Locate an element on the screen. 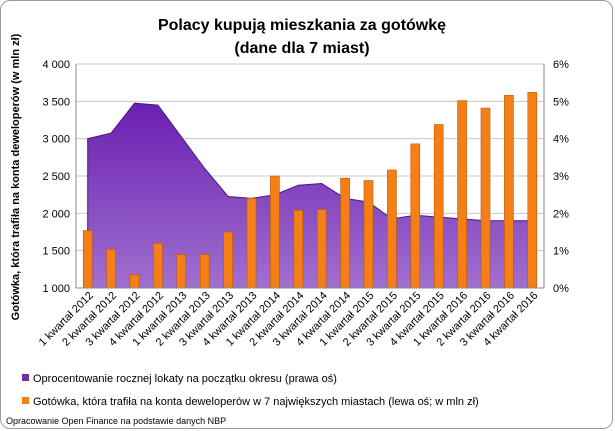 Image resolution: width=615 pixels, height=431 pixels. y-left-tick-label: 1 500 is located at coordinates (56, 252).